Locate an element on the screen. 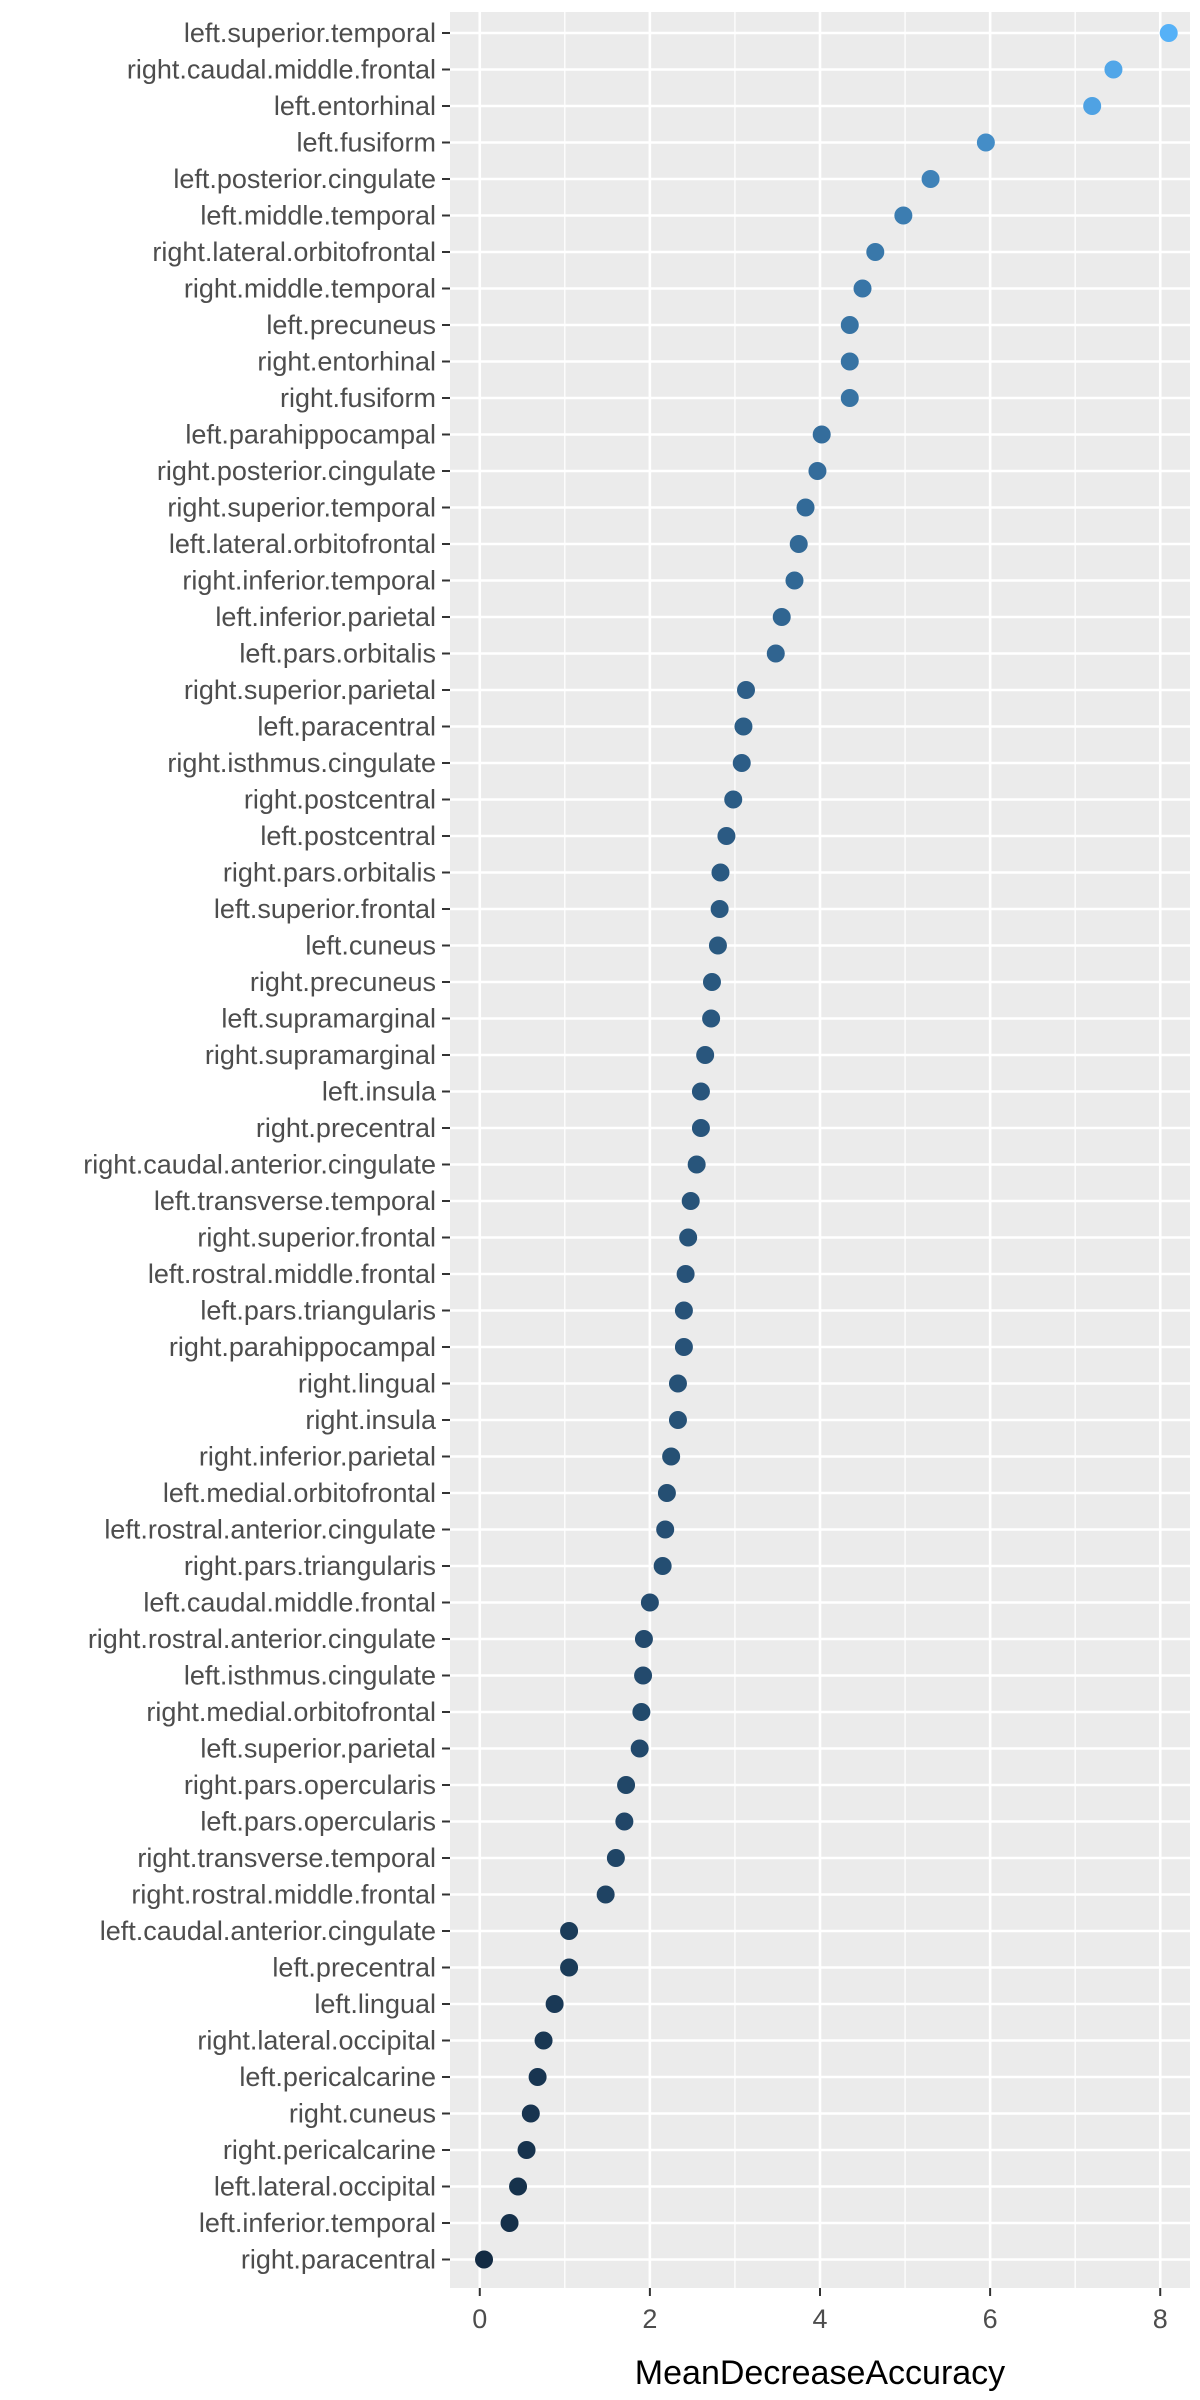 The width and height of the screenshot is (1200, 2400). y-category-label: left.lateral.occipital is located at coordinates (325, 2187).